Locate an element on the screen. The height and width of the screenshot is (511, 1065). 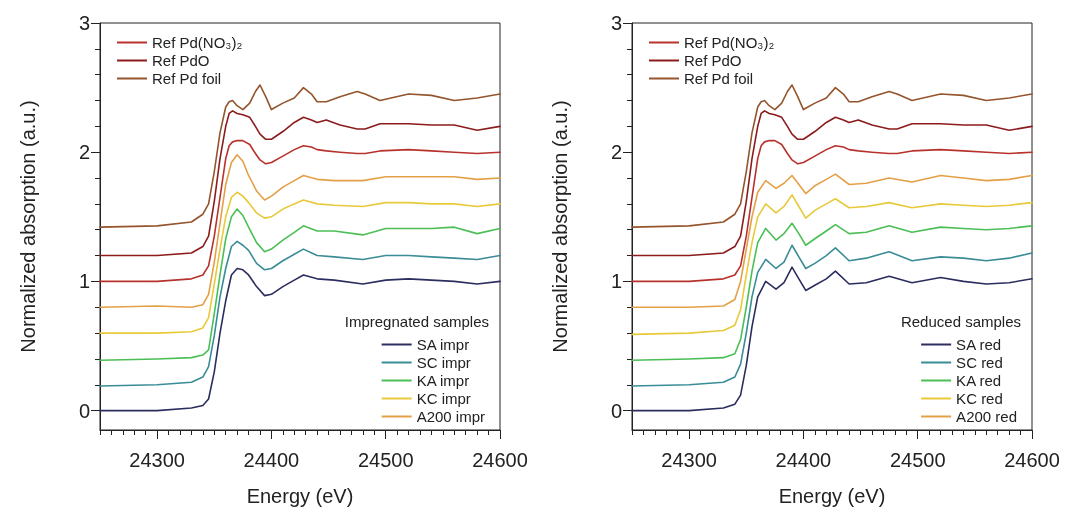
legend-label: KA red is located at coordinates (979, 380).